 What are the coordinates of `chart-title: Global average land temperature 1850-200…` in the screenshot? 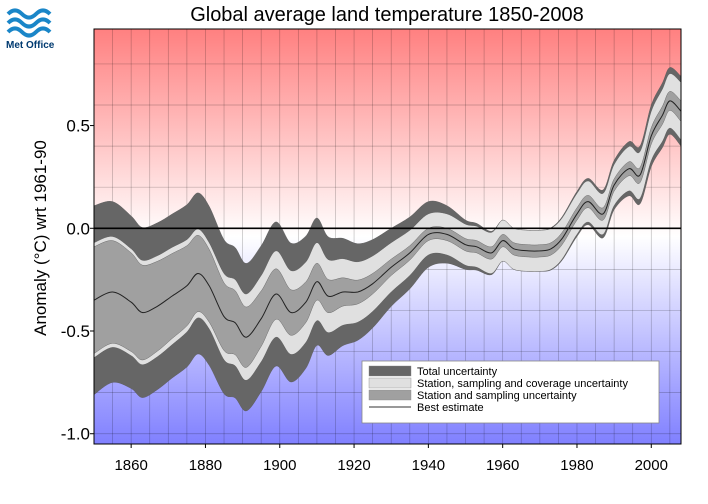 It's located at (387, 15).